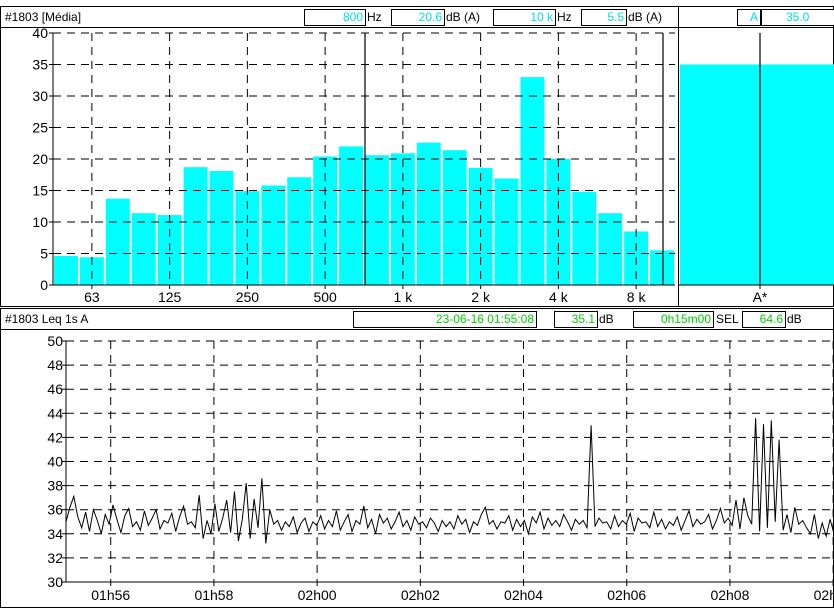  Describe the element at coordinates (523, 595) in the screenshot. I see `time-x-tick-label: 02h04` at that location.